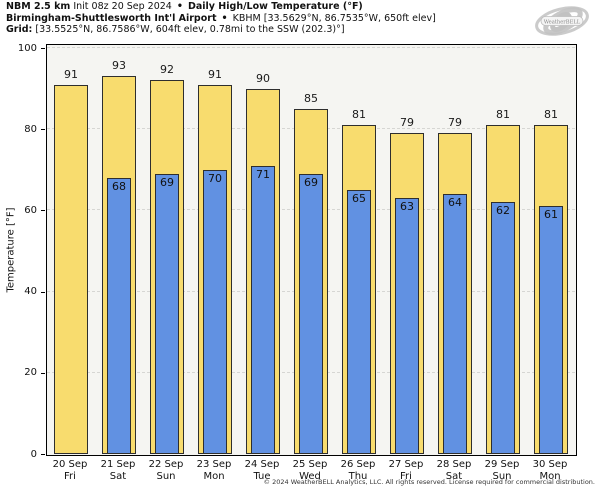  I want to click on x-tick-day: Tue, so click(262, 476).